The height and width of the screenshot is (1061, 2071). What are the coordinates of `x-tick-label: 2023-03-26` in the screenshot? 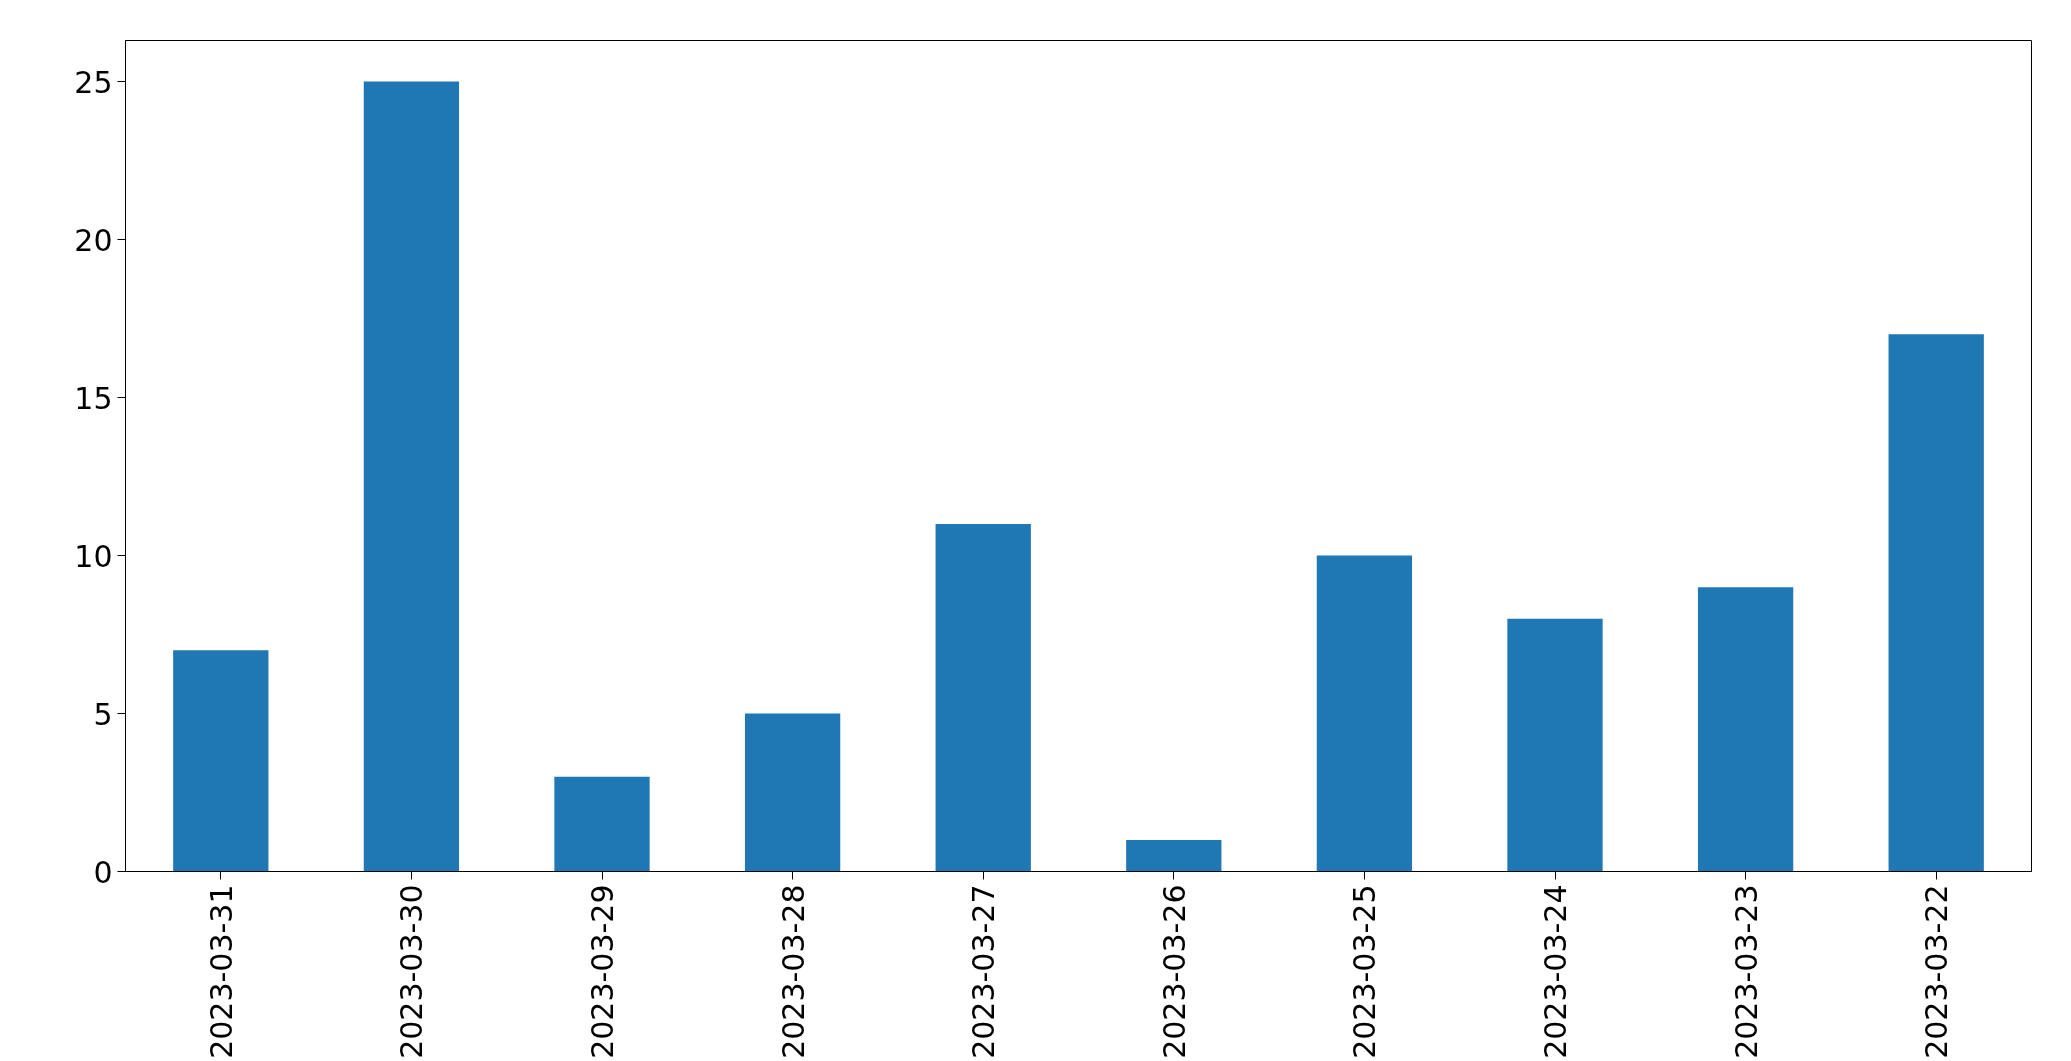 It's located at (1174, 971).